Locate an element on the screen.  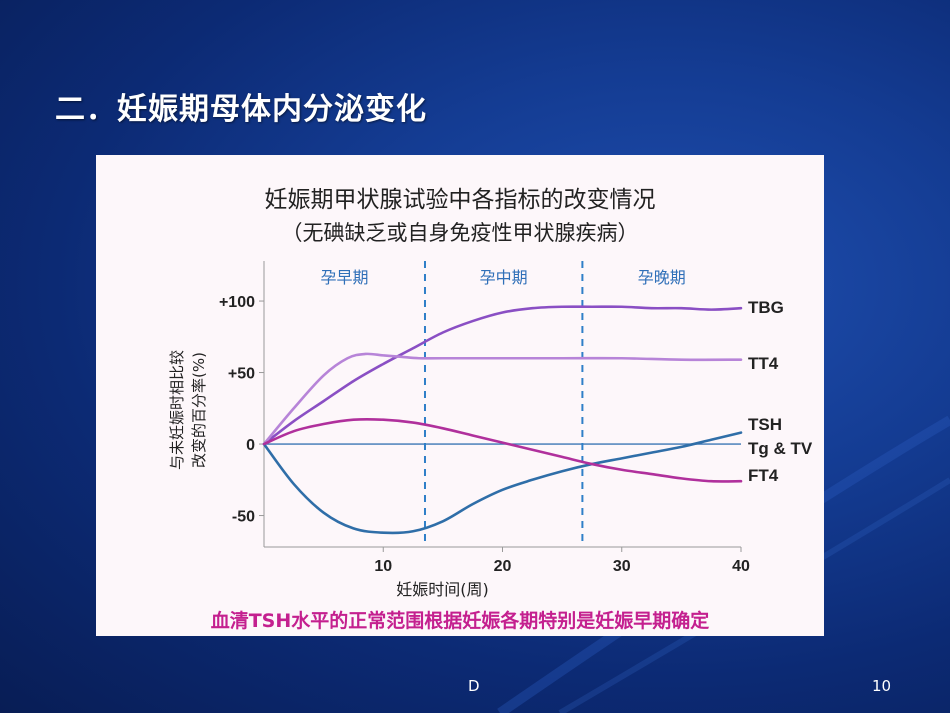
y-tick-label: 0 is located at coordinates (250, 445).